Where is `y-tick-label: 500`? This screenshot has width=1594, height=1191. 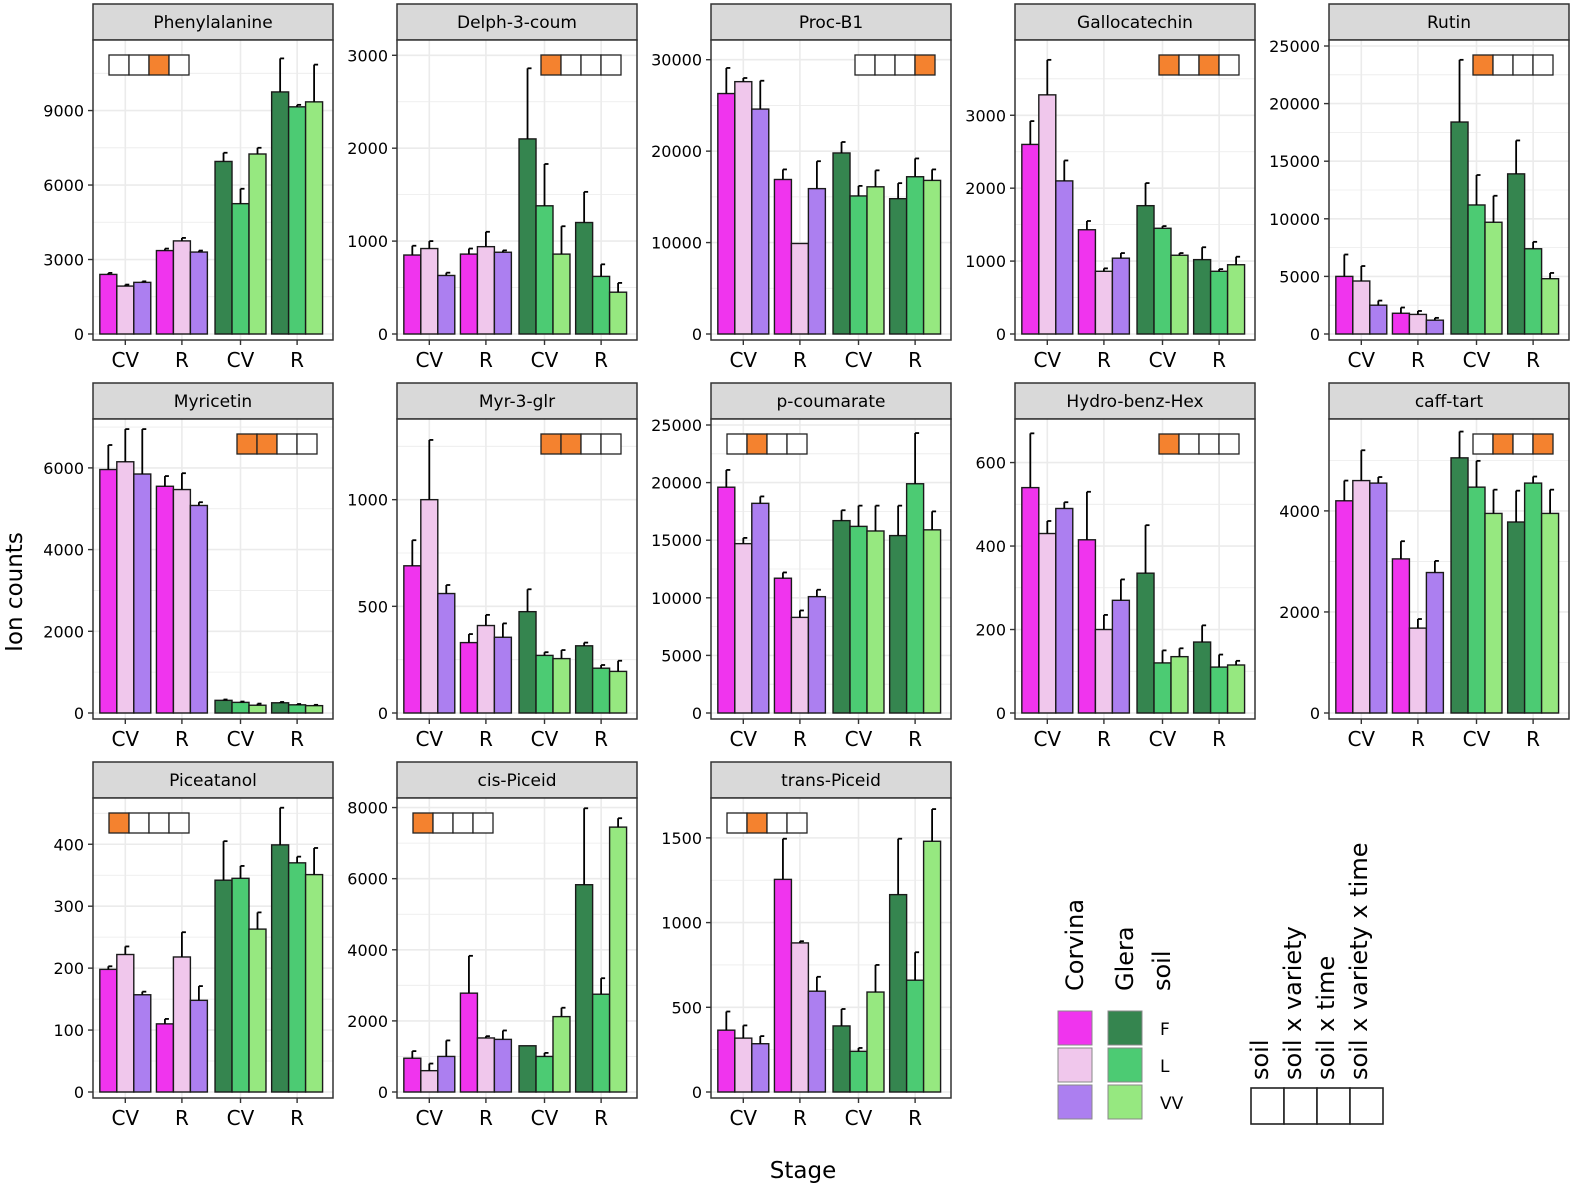 y-tick-label: 500 is located at coordinates (686, 1007).